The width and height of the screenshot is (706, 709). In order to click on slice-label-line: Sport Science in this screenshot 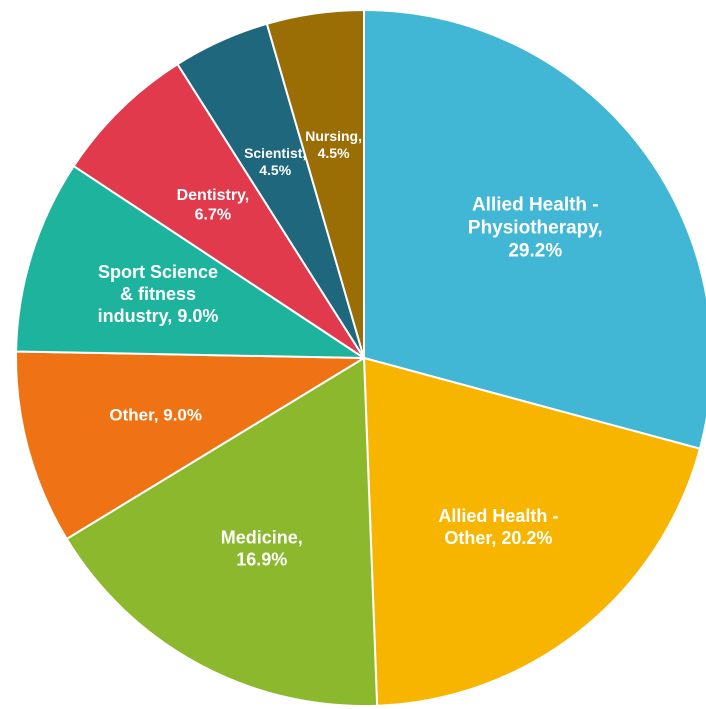, I will do `click(158, 272)`.